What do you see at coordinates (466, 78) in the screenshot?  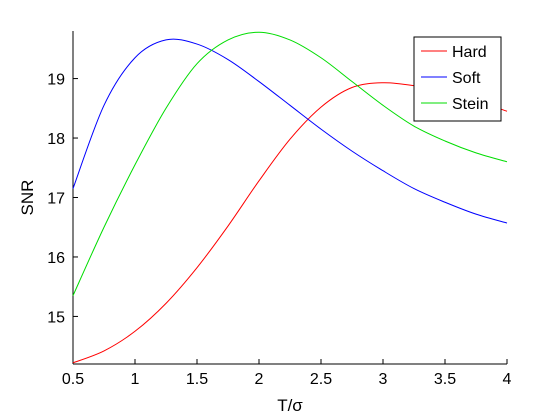 I see `legend-label-soft: Soft` at bounding box center [466, 78].